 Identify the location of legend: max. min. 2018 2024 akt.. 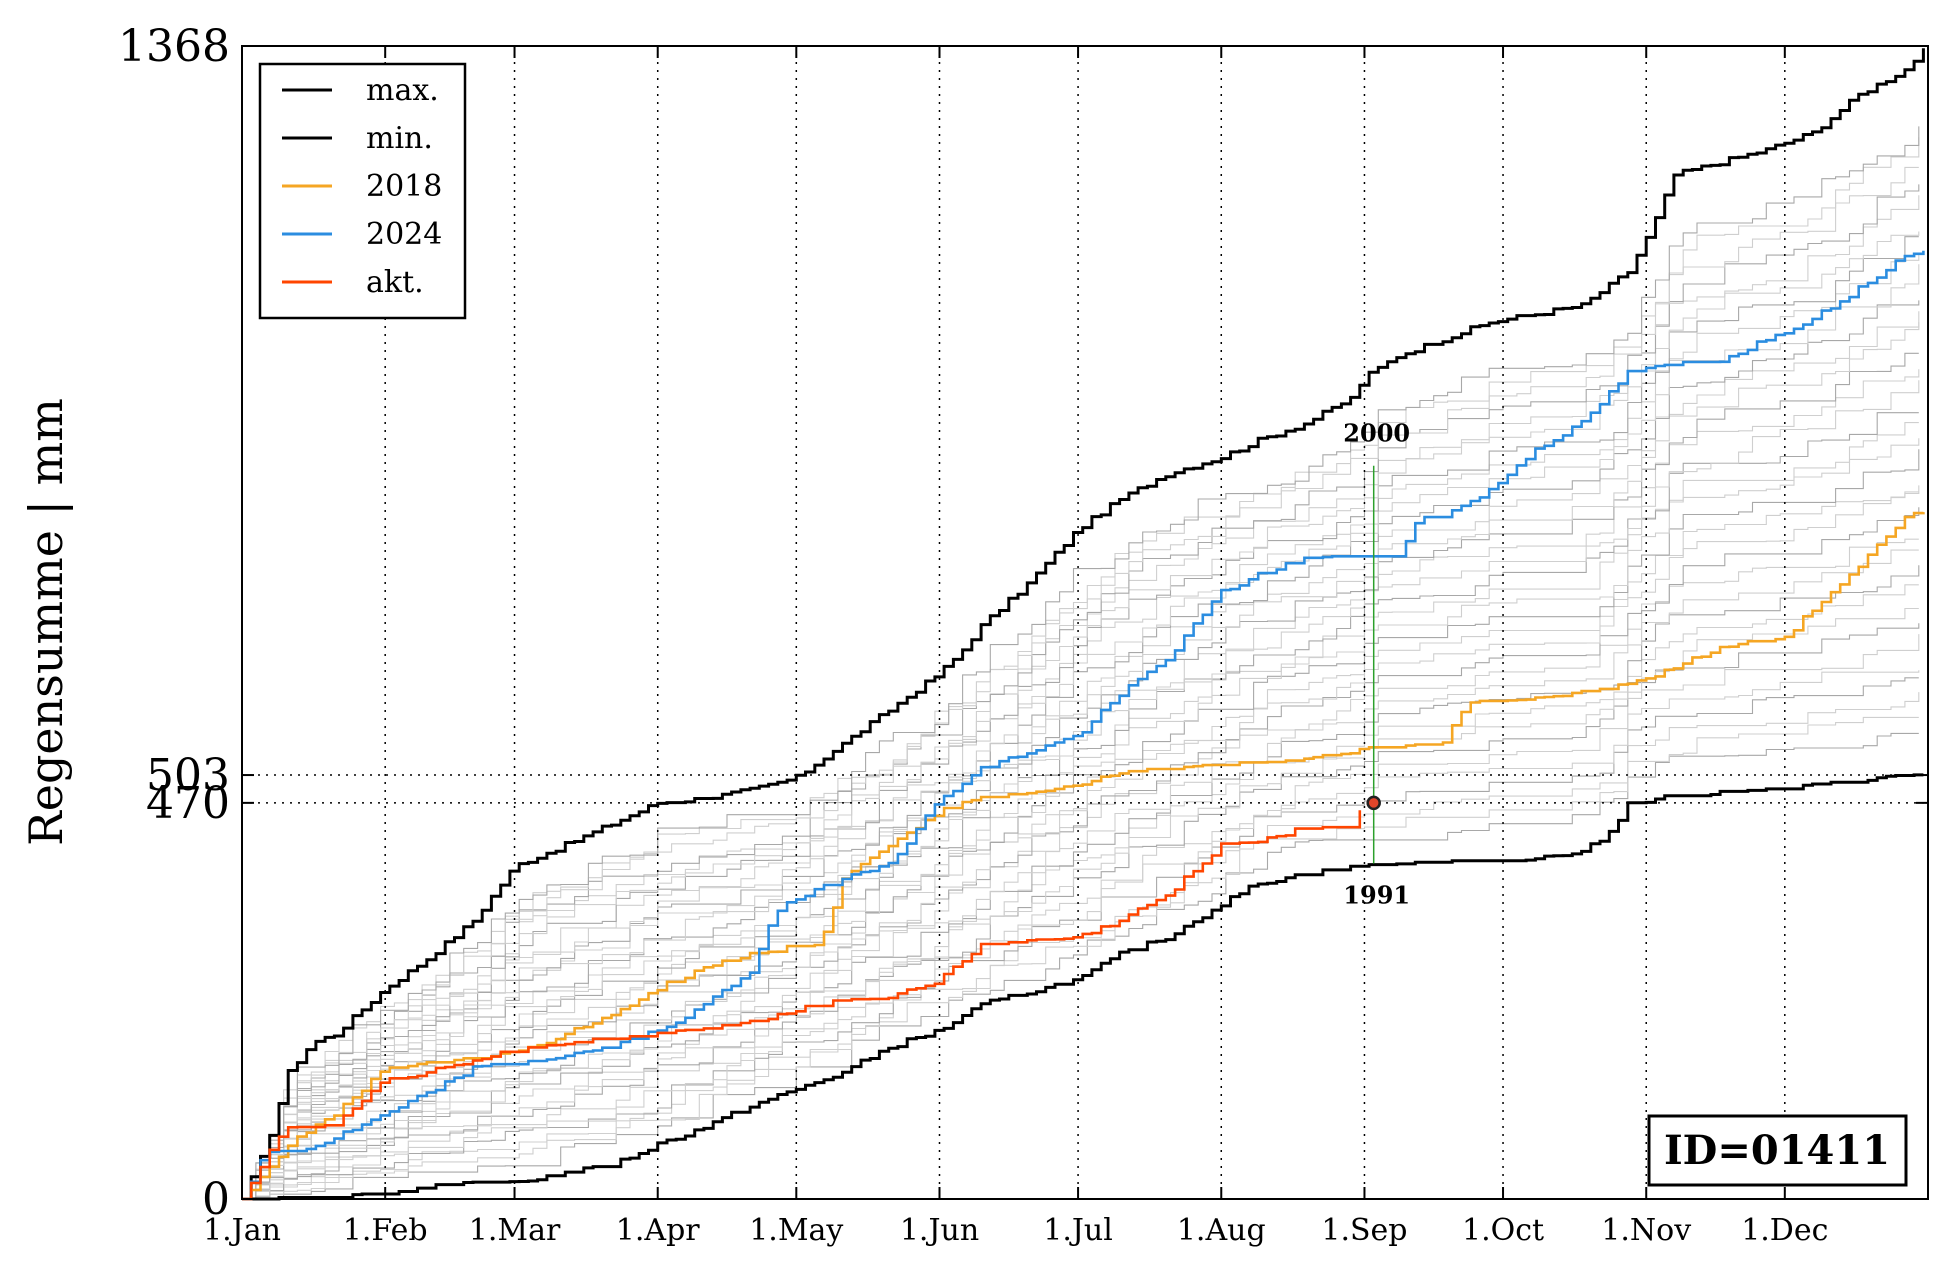
(362, 191).